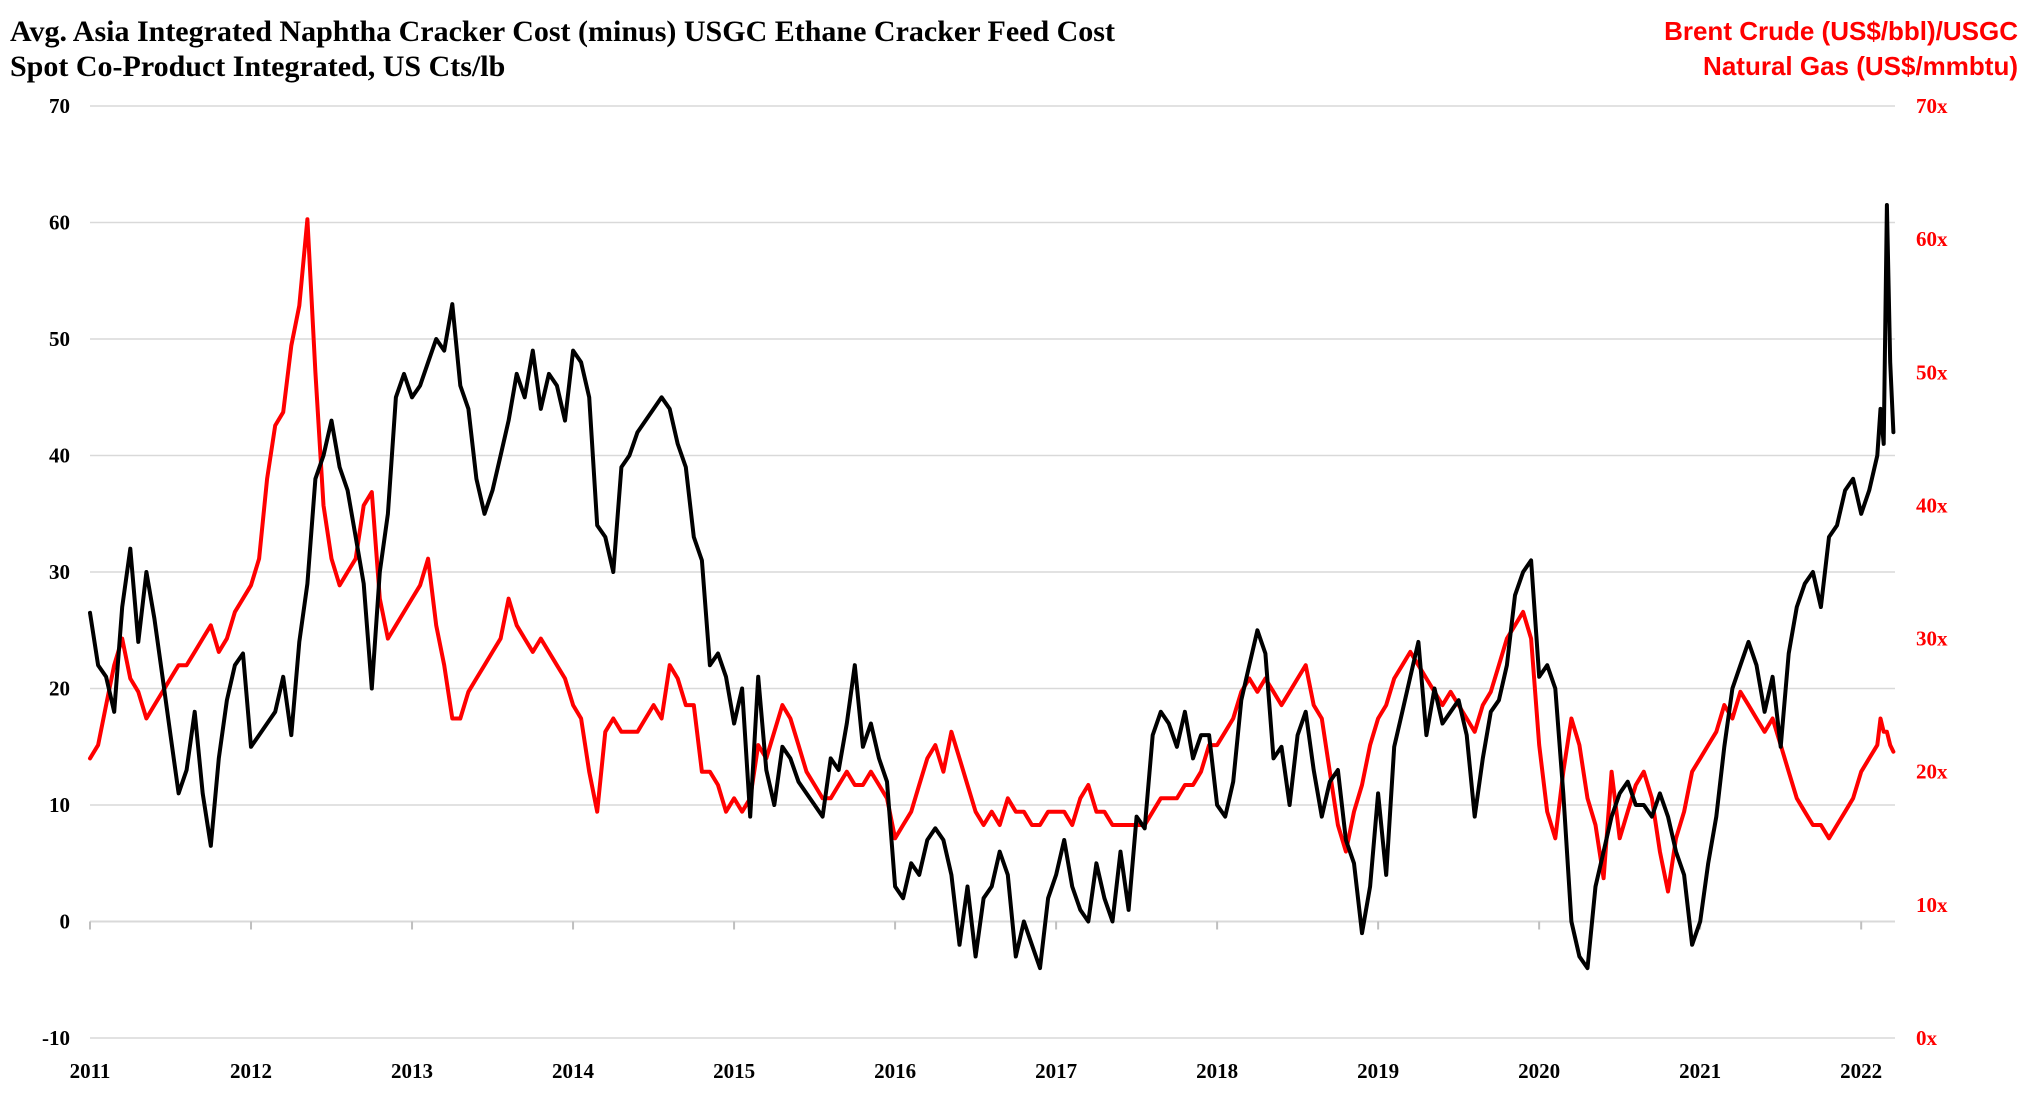 The image size is (2026, 1102). What do you see at coordinates (1927, 1038) in the screenshot?
I see `y-right-tick-label: 0x` at bounding box center [1927, 1038].